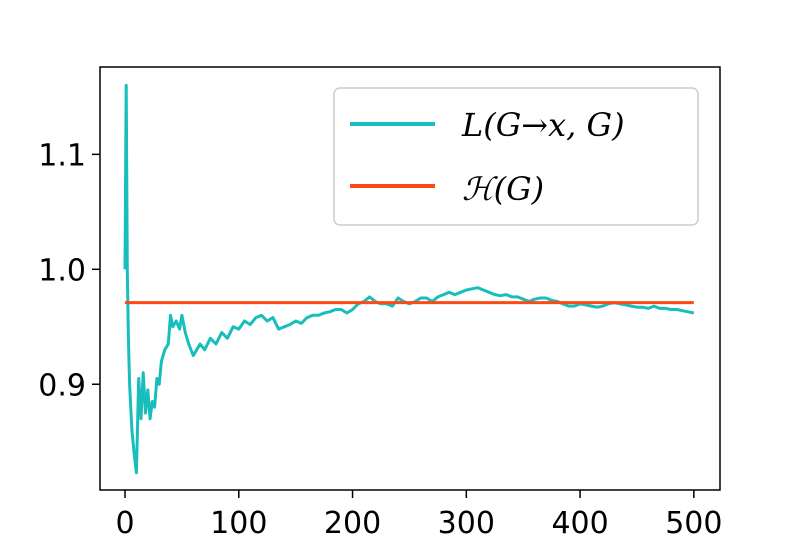  I want to click on x-tick-label: 300, so click(466, 523).